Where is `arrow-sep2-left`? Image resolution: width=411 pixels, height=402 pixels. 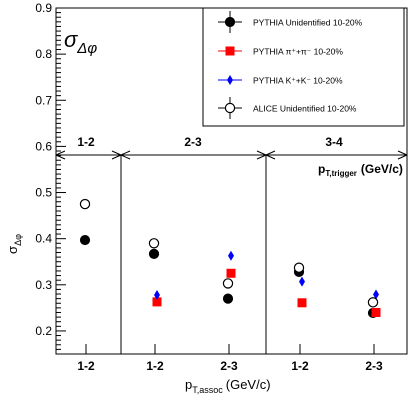 arrow-sep2-left is located at coordinates (261, 155).